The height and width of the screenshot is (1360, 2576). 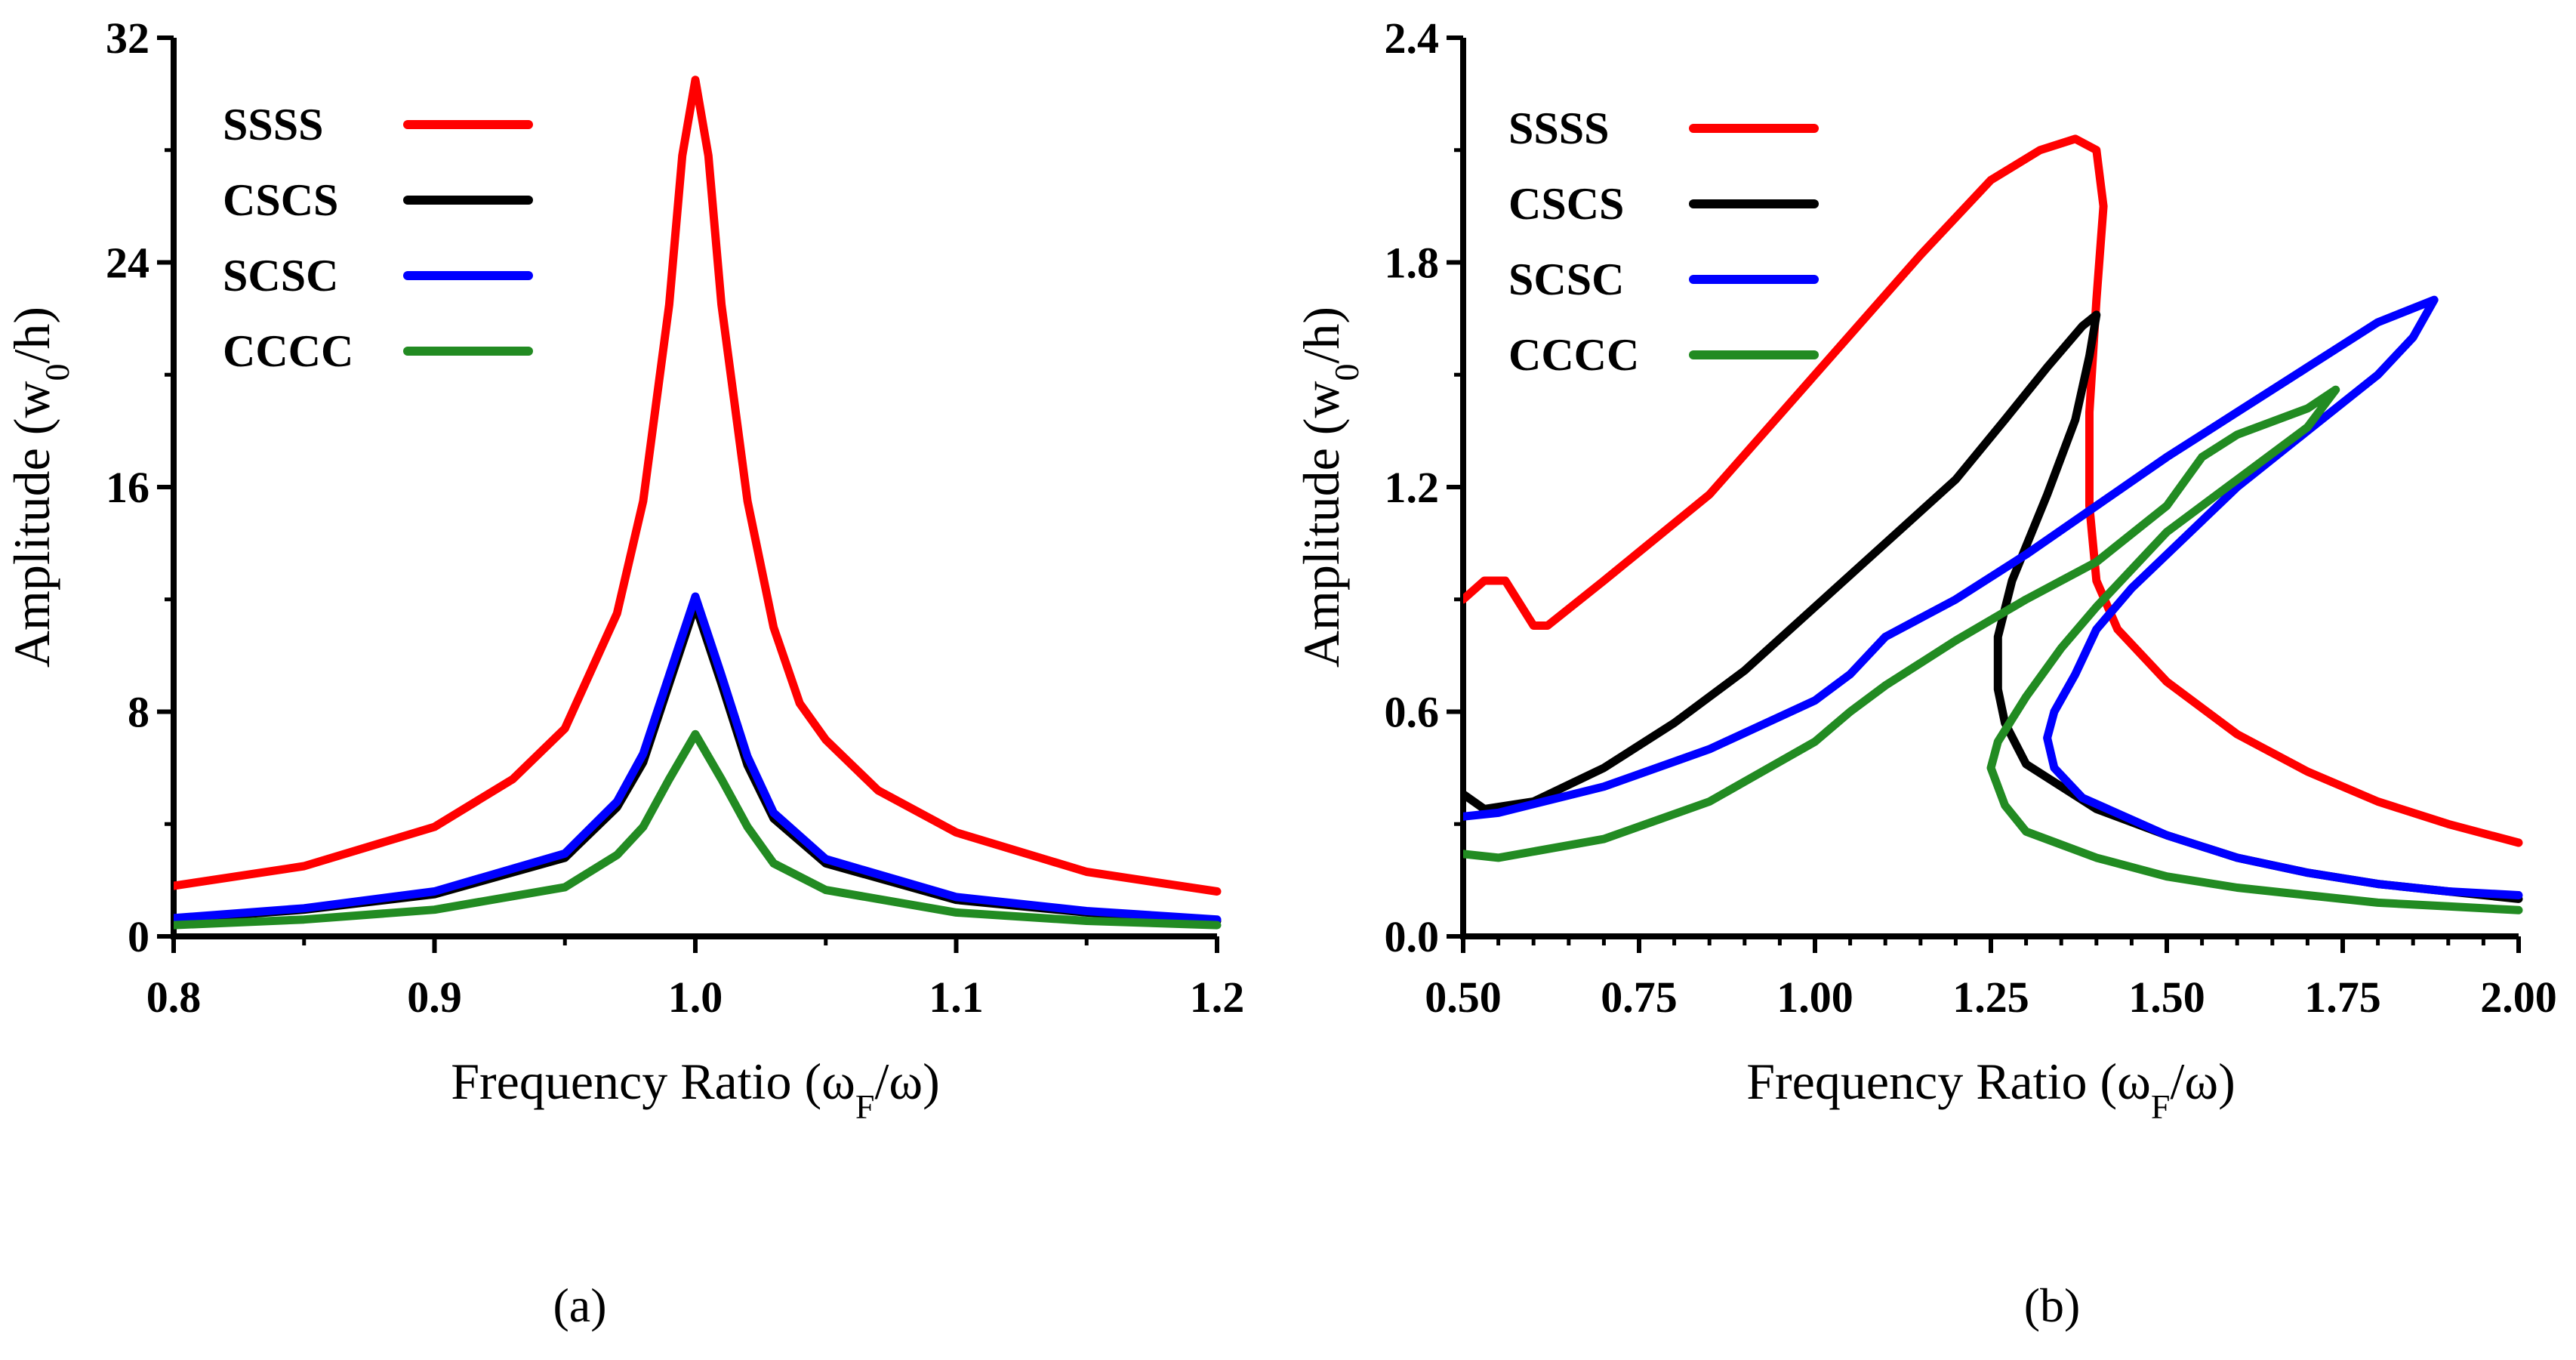 I want to click on y-tick-label: 0.6, so click(x=1412, y=712).